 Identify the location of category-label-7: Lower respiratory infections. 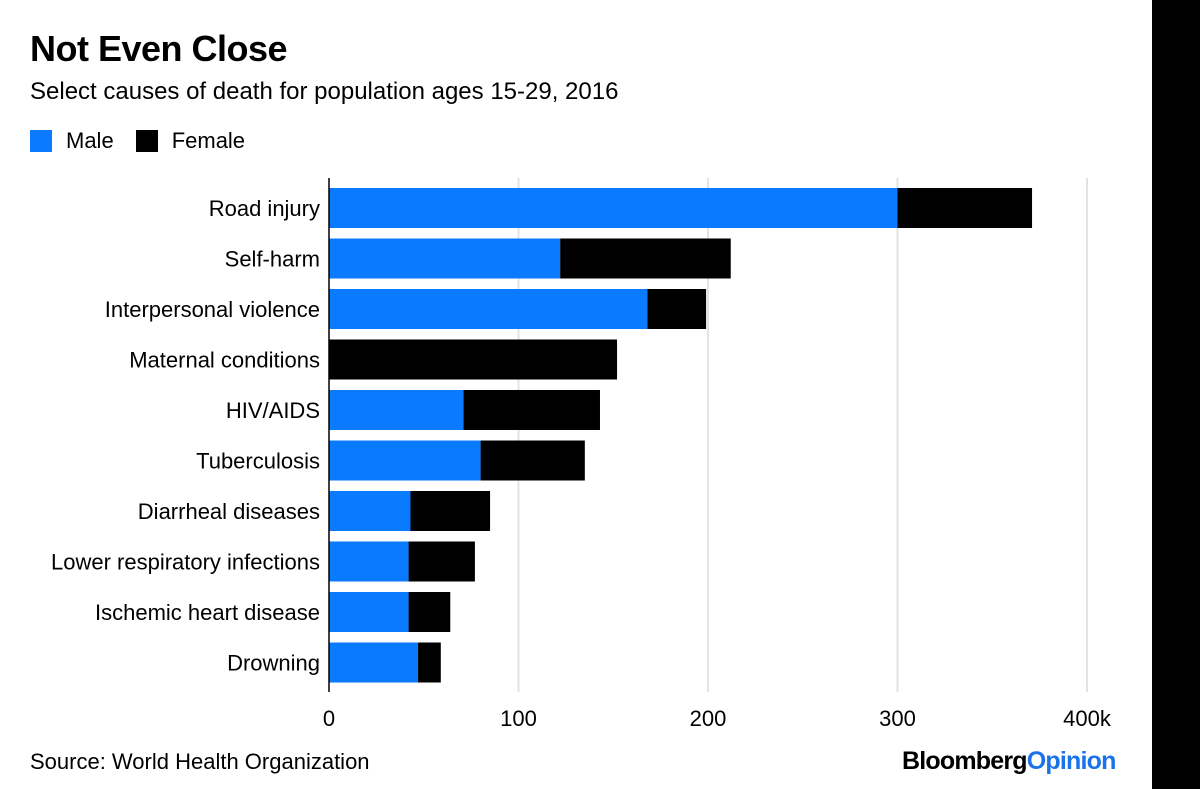
(185, 562).